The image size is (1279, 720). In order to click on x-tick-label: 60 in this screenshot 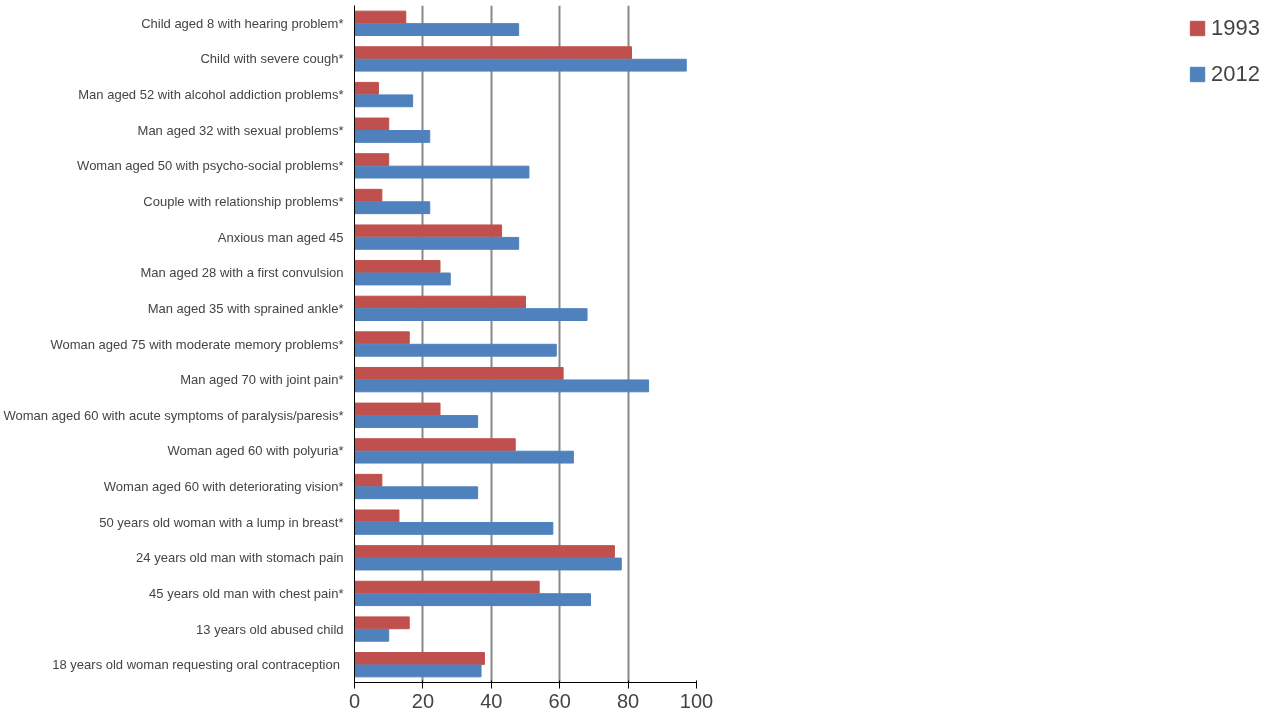, I will do `click(559, 700)`.